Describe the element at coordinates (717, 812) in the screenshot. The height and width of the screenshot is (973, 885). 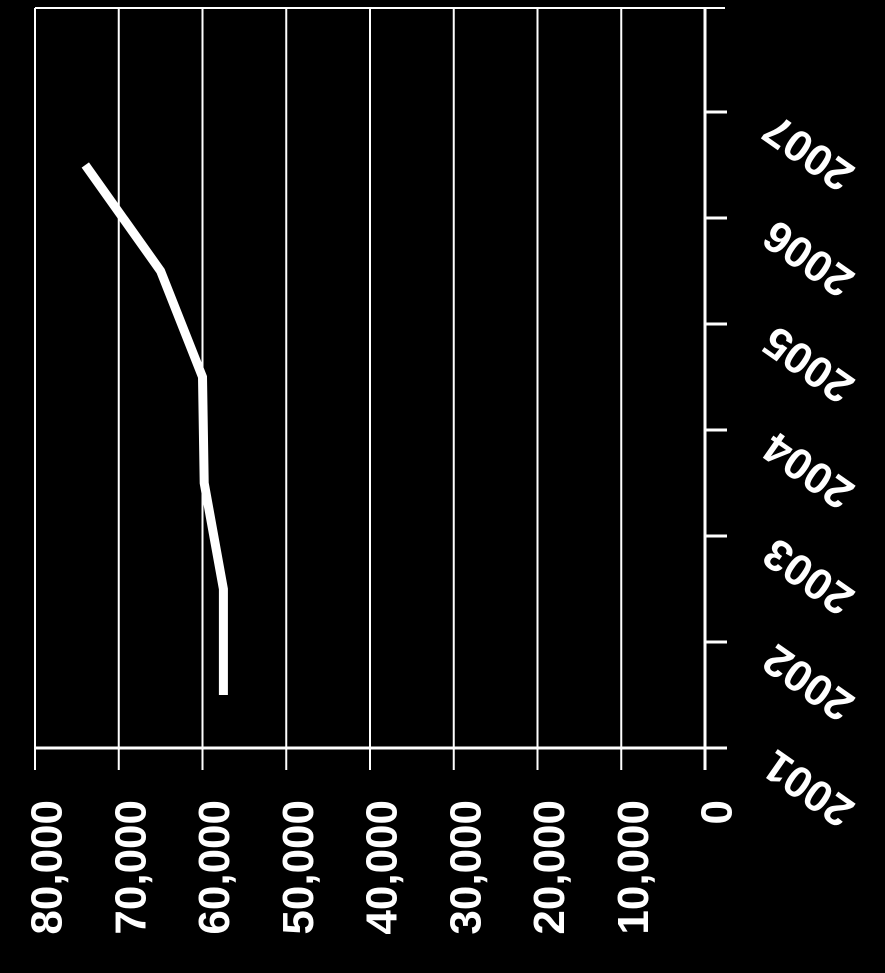
I see `y-tick-label: 0` at that location.